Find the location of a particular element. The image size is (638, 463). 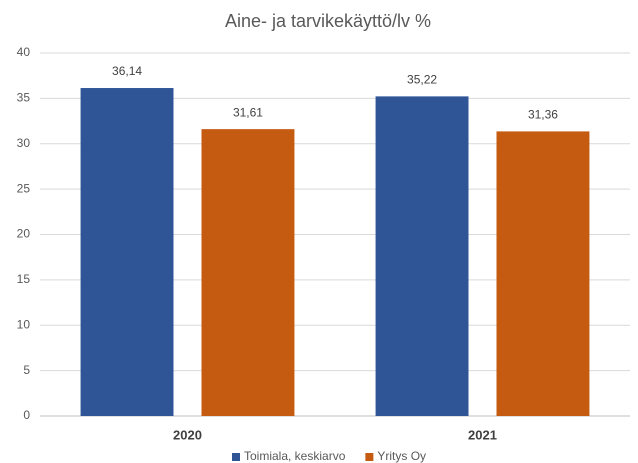

y-tick-label: 35 is located at coordinates (24, 98).